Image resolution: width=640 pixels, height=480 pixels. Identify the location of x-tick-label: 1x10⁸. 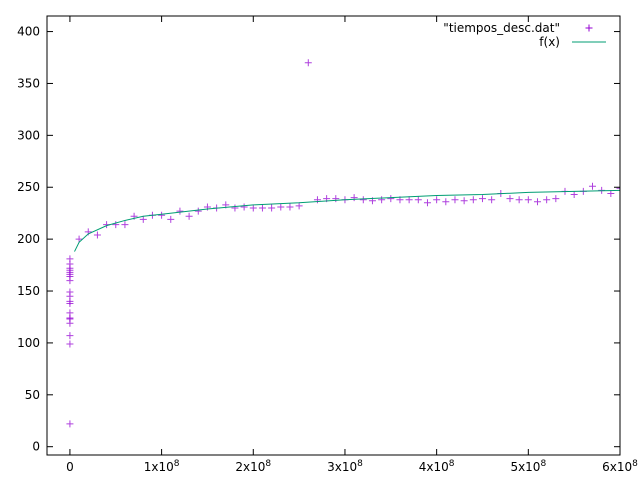
(162, 466).